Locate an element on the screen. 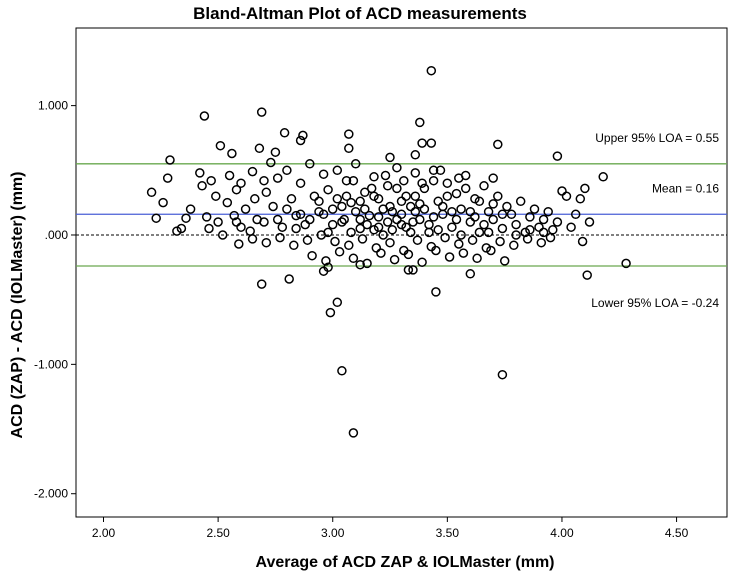  y-axis-ticks: 1.000 .000 -1.000 -2.000 is located at coordinates (55, 300).